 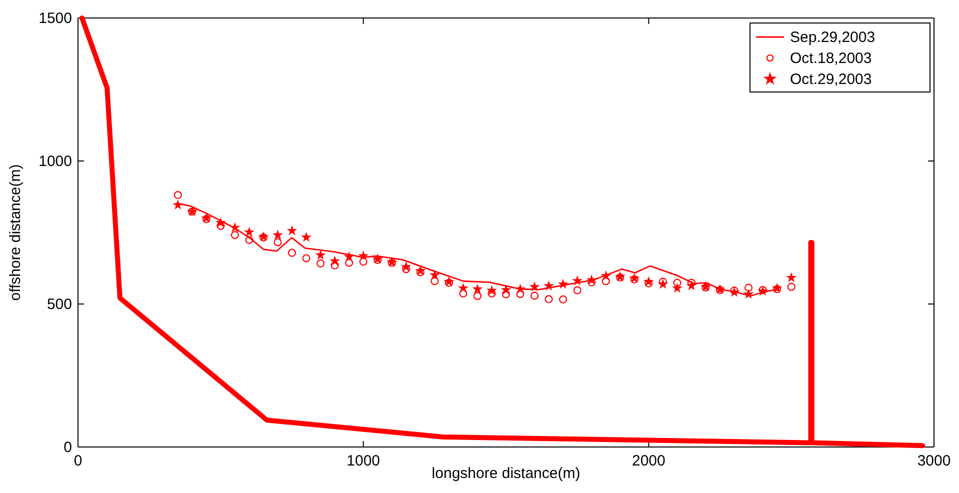 What do you see at coordinates (934, 461) in the screenshot?
I see `x-tick-label: 3000` at bounding box center [934, 461].